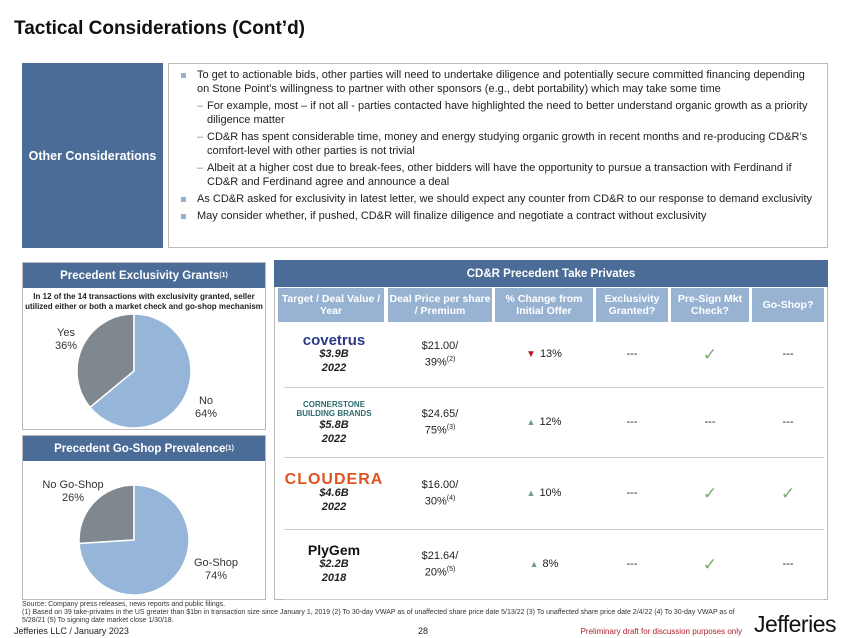  Describe the element at coordinates (144, 448) in the screenshot. I see `panel-header: Precedent Go-Shop Prevalence (1)` at that location.